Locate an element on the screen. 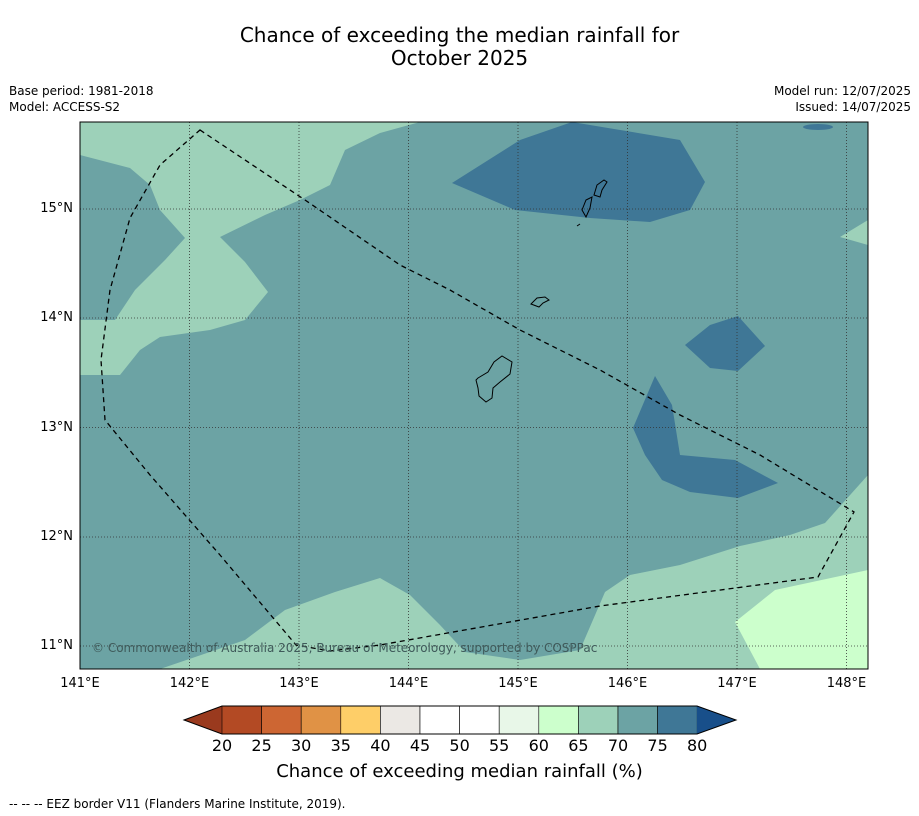 The width and height of the screenshot is (919, 816). colorbar-under-arrow is located at coordinates (203, 720).